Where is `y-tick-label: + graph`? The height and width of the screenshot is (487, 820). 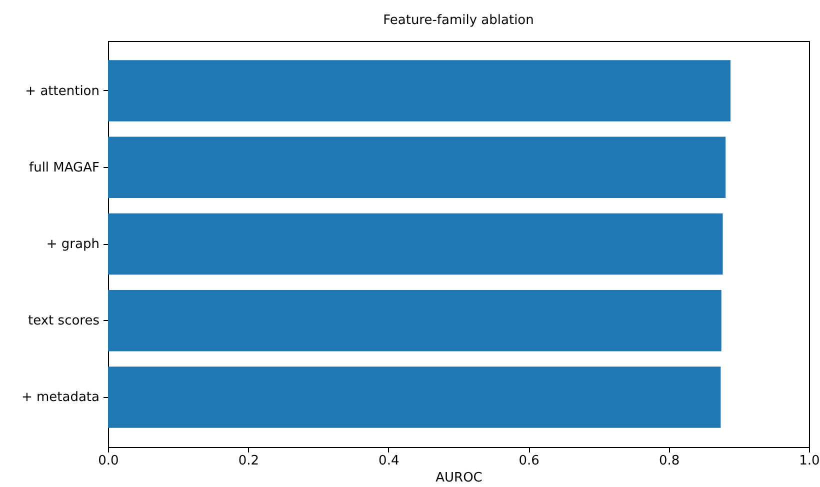
y-tick-label: + graph is located at coordinates (73, 244).